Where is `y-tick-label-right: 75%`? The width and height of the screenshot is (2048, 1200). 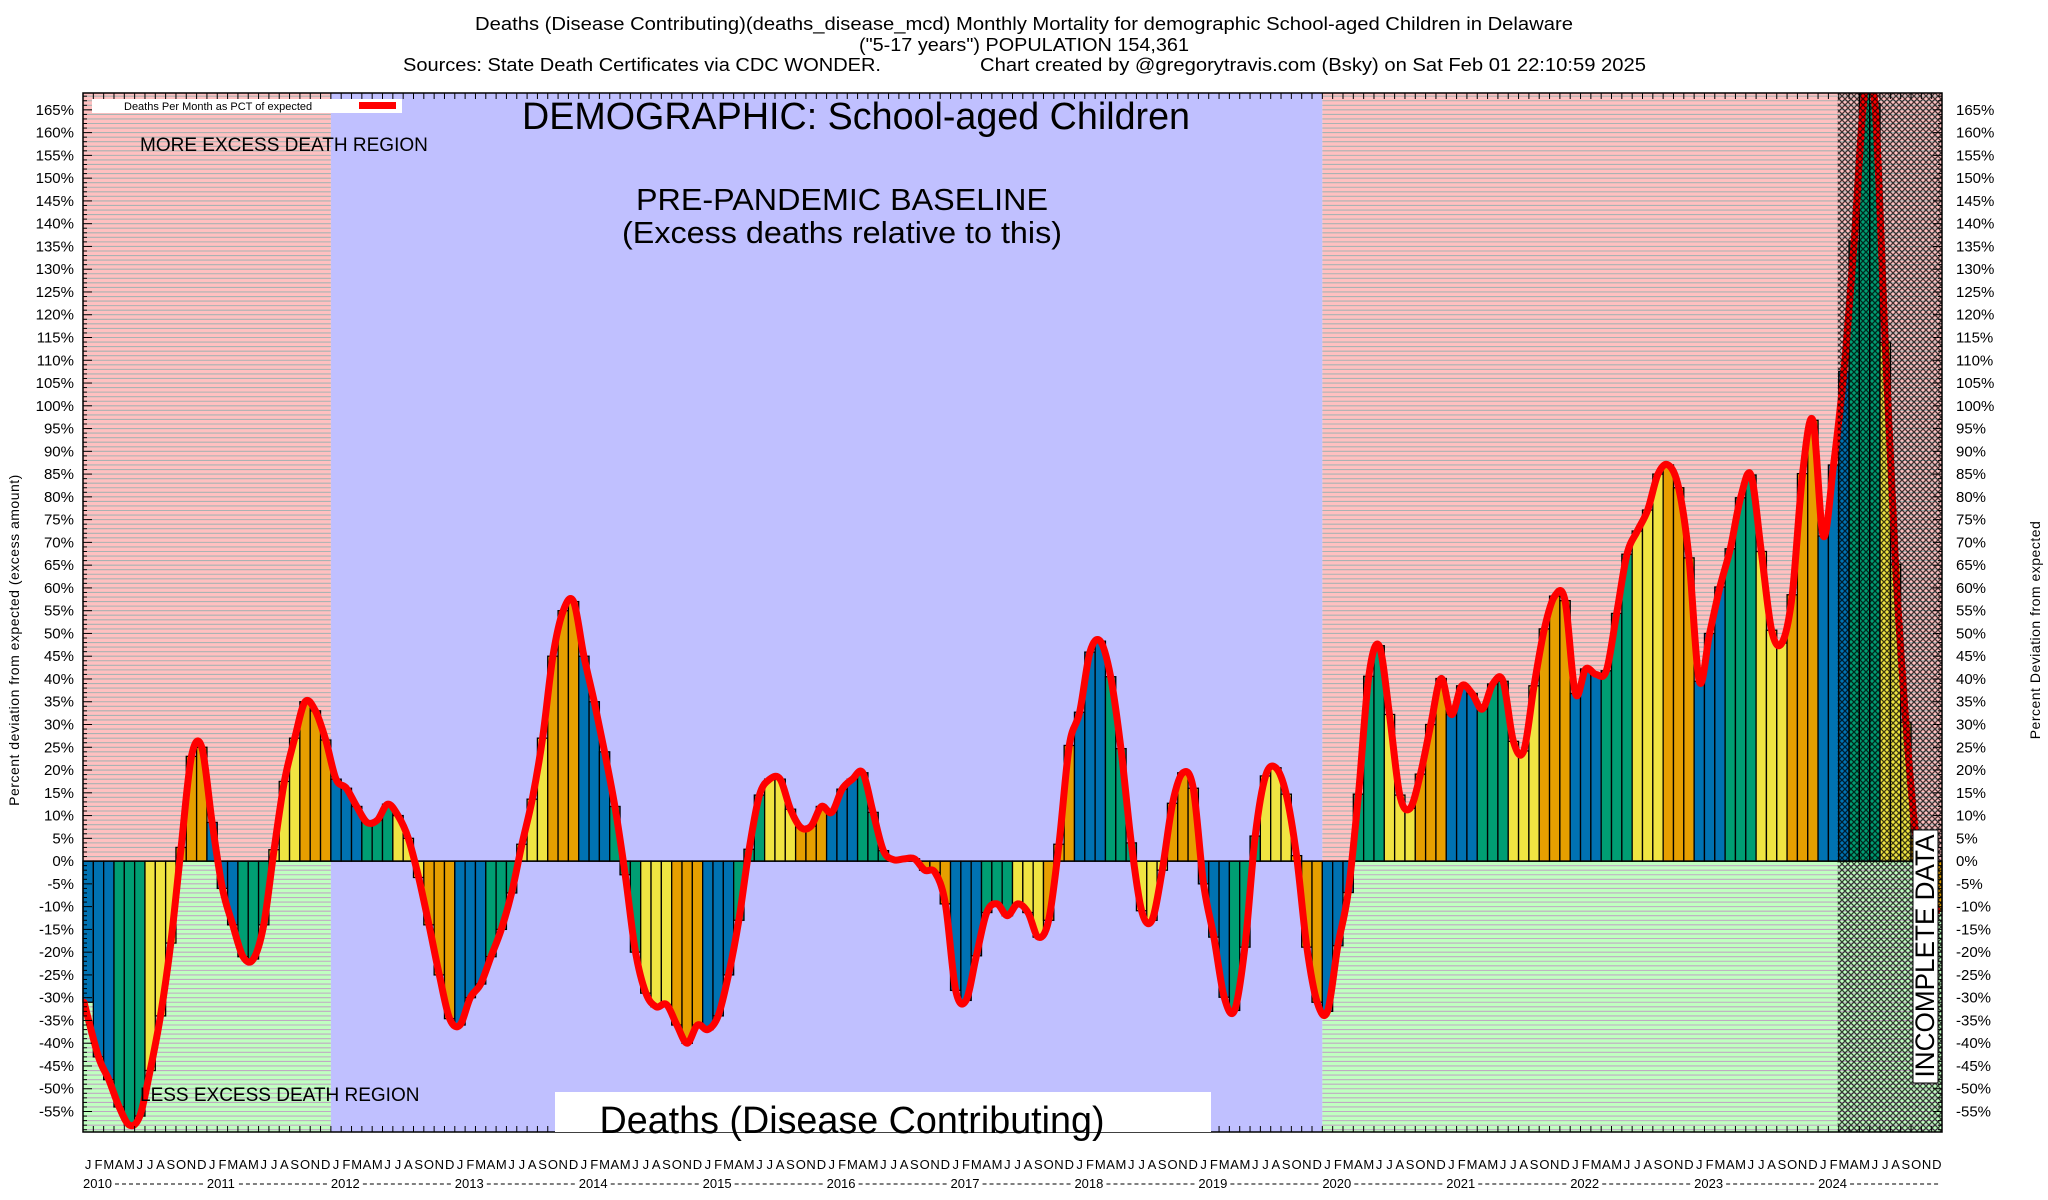
y-tick-label-right: 75% is located at coordinates (1971, 520).